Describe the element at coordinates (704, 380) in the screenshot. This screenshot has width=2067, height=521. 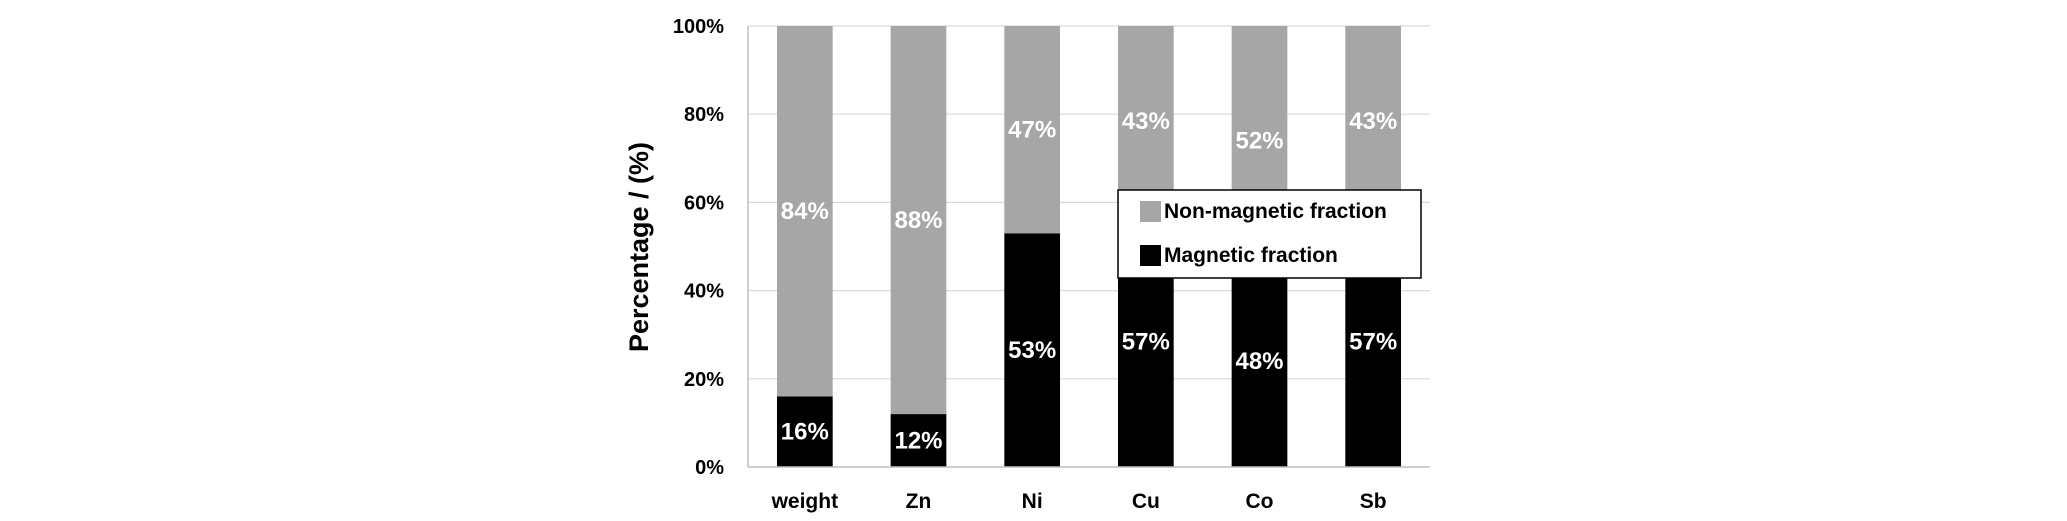
I see `y-tick-label: 20%` at that location.